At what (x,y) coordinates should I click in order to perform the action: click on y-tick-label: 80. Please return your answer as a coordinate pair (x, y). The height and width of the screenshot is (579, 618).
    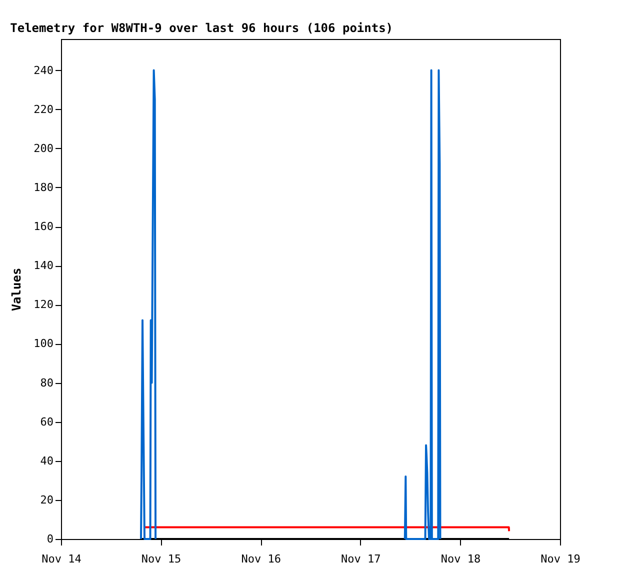
    Looking at the image, I should click on (47, 383).